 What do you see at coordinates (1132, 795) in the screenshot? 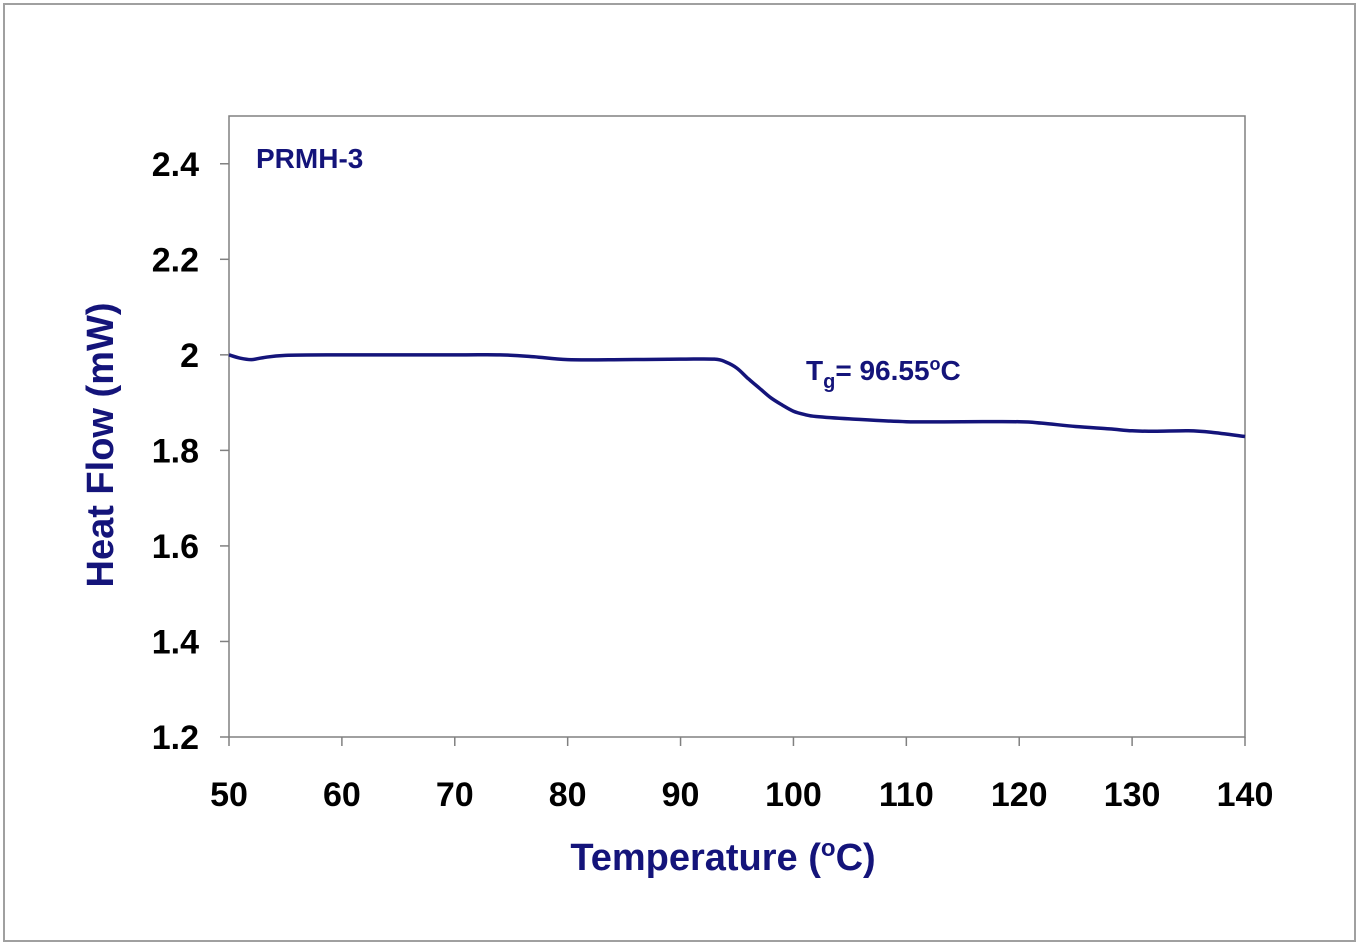
I see `x-tick-label: 130` at bounding box center [1132, 795].